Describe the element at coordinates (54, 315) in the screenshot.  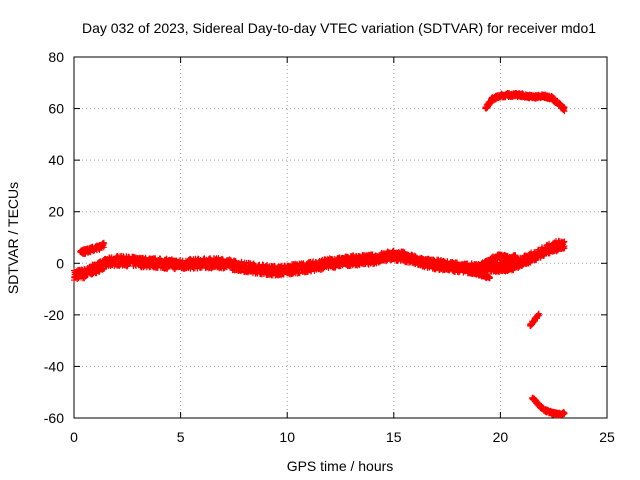
I see `y-tick-label: -20` at that location.